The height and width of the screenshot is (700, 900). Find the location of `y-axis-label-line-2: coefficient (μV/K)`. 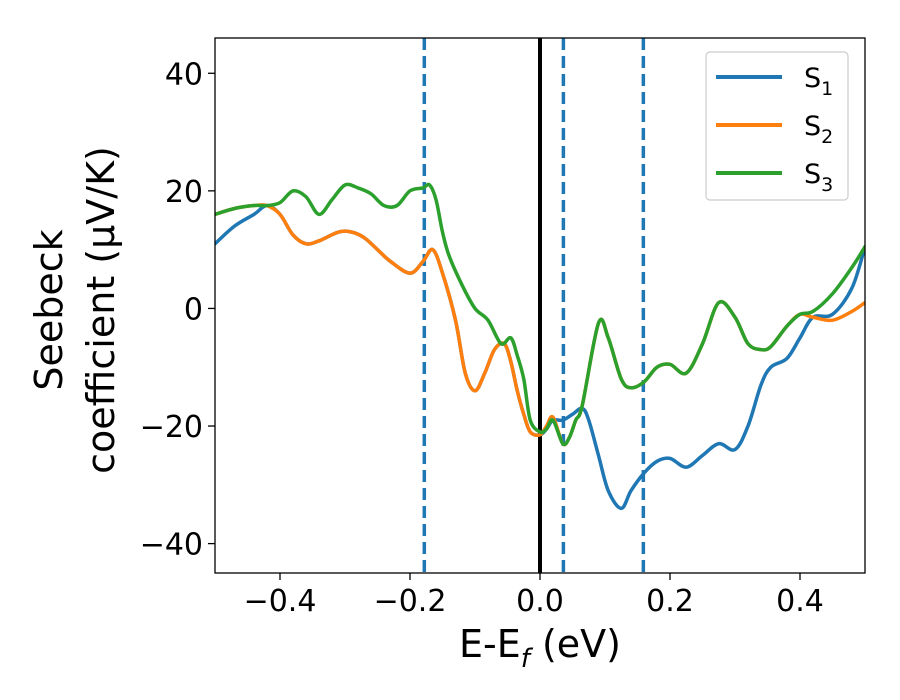

y-axis-label-line-2: coefficient (μV/K) is located at coordinates (101, 310).